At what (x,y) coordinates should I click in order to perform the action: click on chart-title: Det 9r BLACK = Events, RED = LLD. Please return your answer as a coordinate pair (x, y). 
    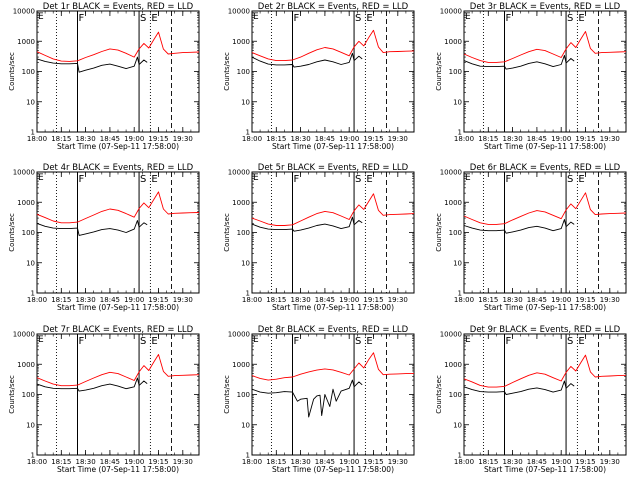
    Looking at the image, I should click on (545, 330).